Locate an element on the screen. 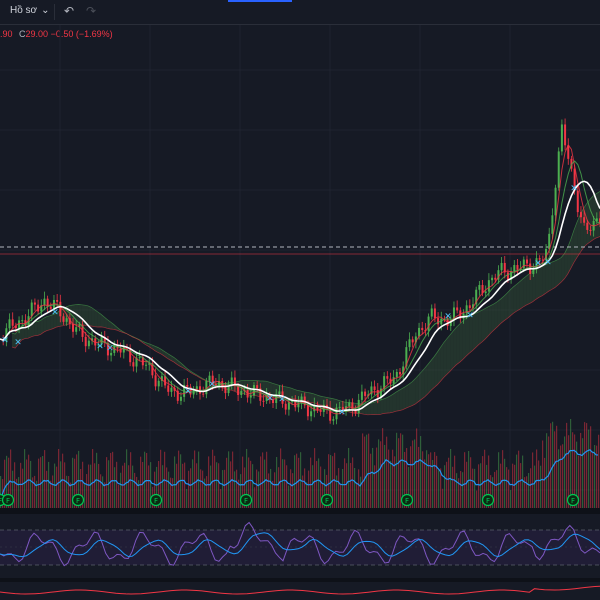 The image size is (600, 600). event-marker-label: F is located at coordinates (8, 501).